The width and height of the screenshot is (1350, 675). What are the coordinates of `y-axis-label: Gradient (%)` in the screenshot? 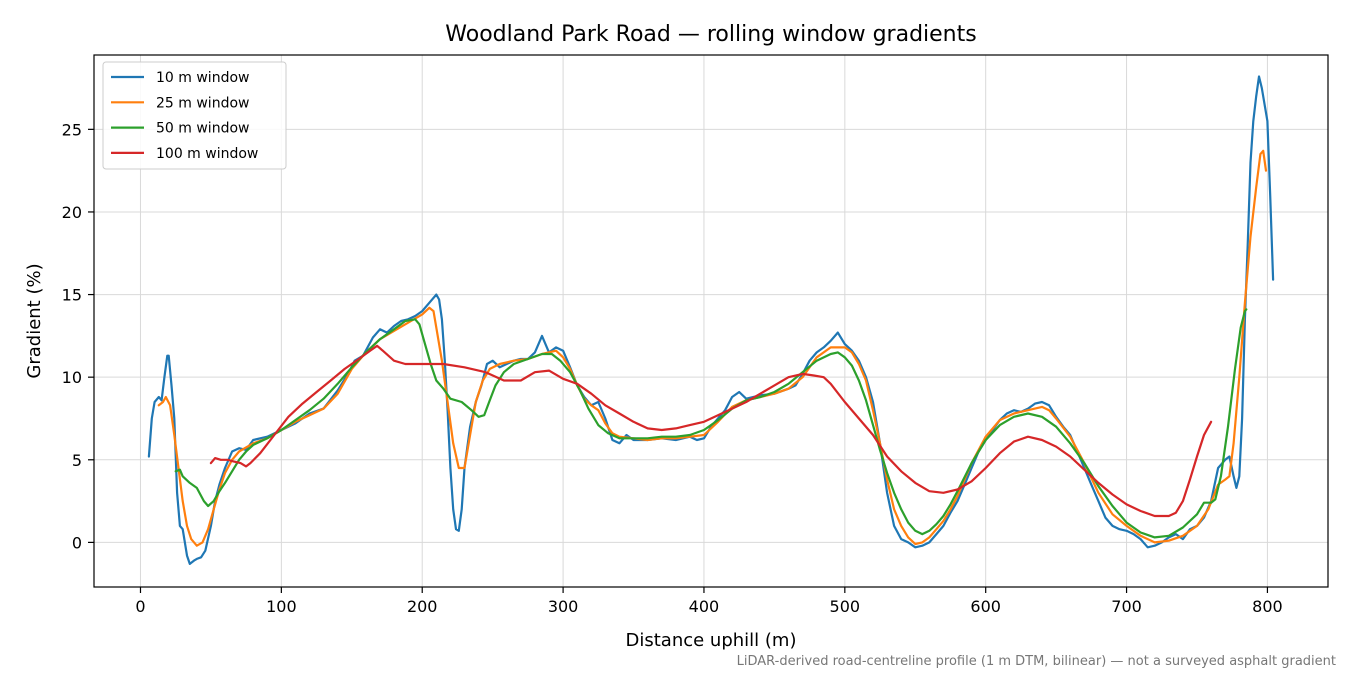 It's located at (34, 320).